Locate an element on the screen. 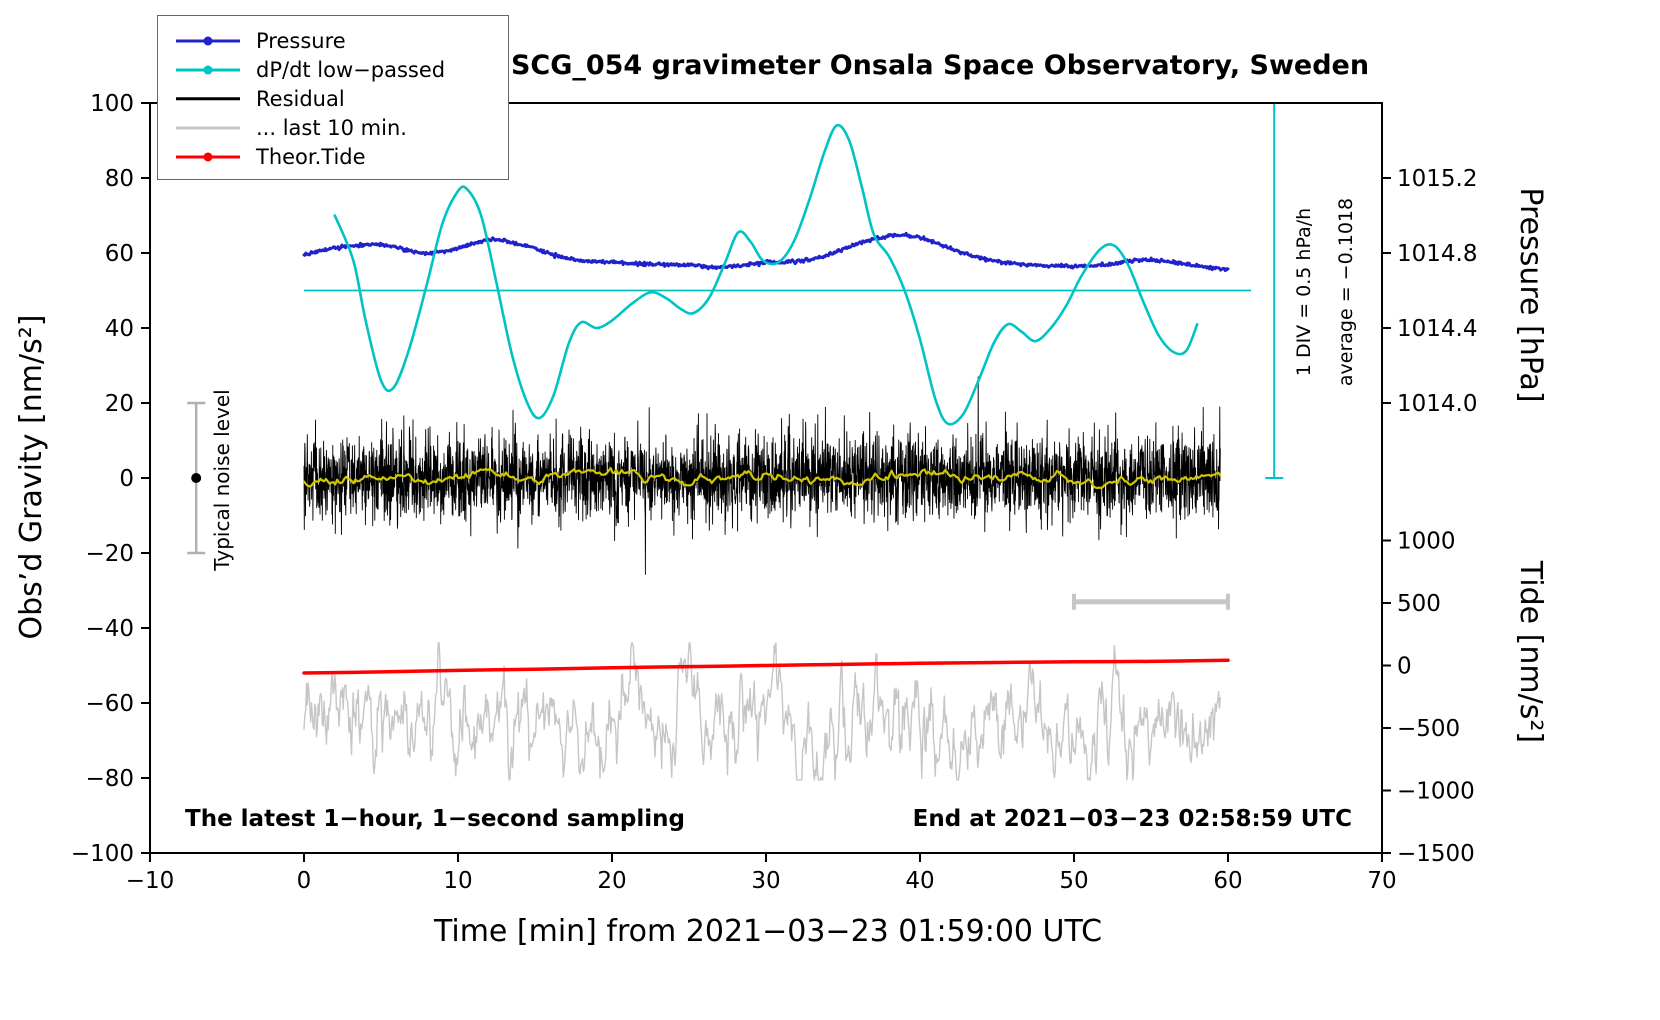 This screenshot has width=1660, height=1020. legend-item-theor-tide: Theor.Tide is located at coordinates (333, 156).